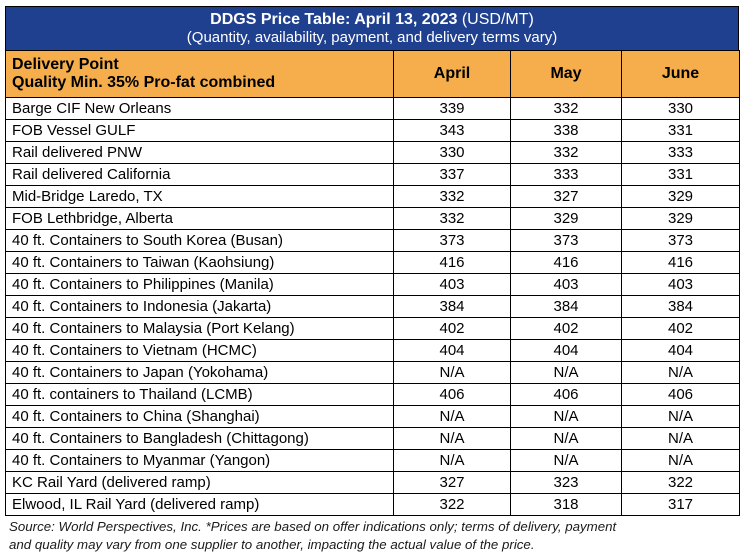 The height and width of the screenshot is (554, 745). I want to click on quality-label: Quality Min. 35% Pro-fat combined, so click(144, 82).